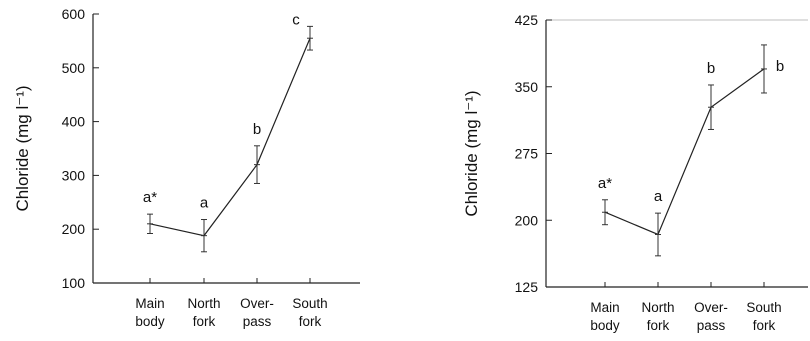 The image size is (810, 341). I want to click on y-tick-label: 300, so click(74, 175).